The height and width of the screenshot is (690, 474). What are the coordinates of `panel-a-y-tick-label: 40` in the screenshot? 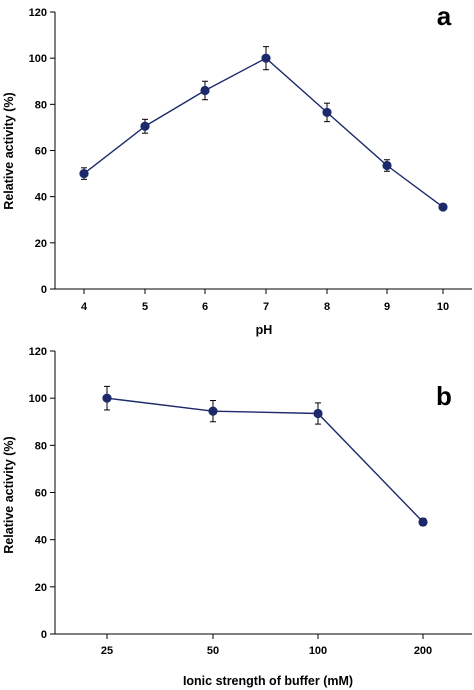 It's located at (41, 198).